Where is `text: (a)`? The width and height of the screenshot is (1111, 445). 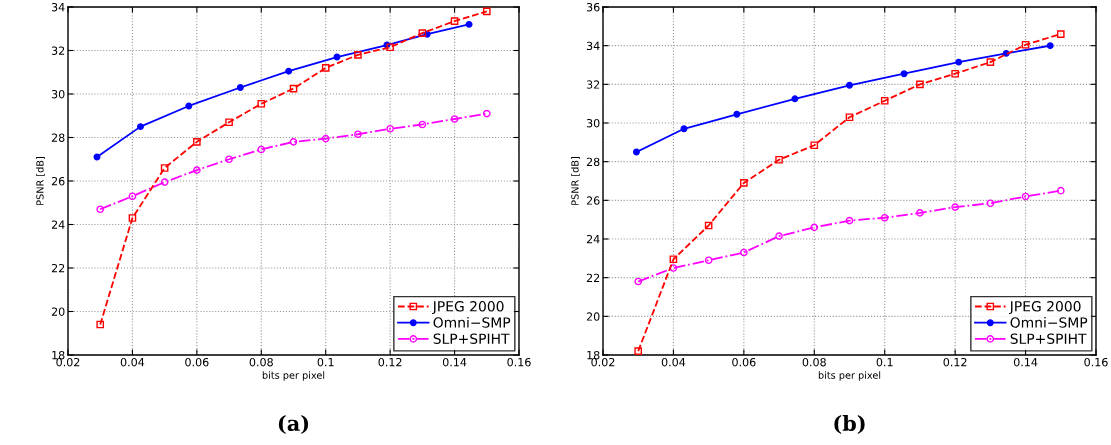 text: (a) is located at coordinates (293, 424).